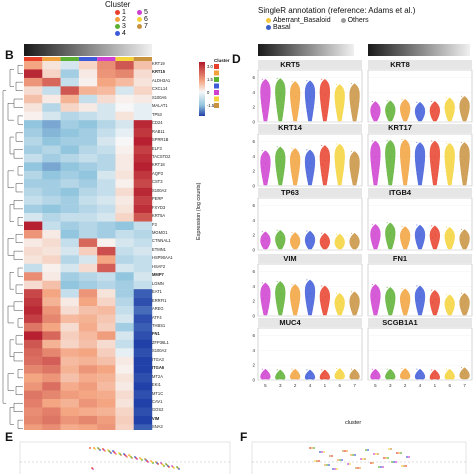  I want to click on violin-ylabel: Expression (log counts), so click(199, 211).